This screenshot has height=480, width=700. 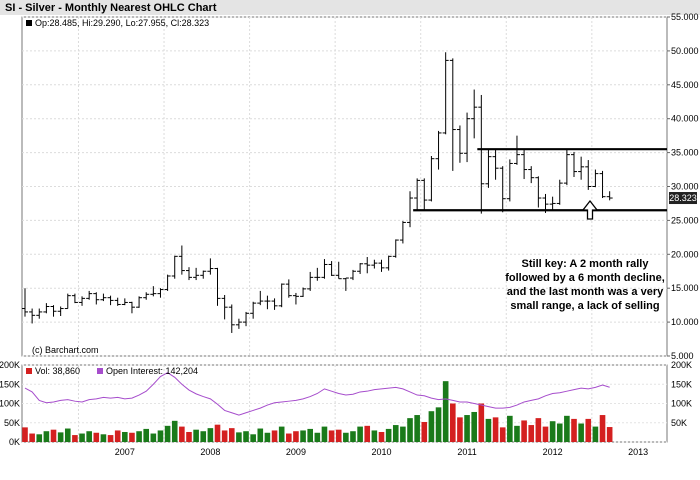 What do you see at coordinates (638, 452) in the screenshot?
I see `x-tick-label: 2013` at bounding box center [638, 452].